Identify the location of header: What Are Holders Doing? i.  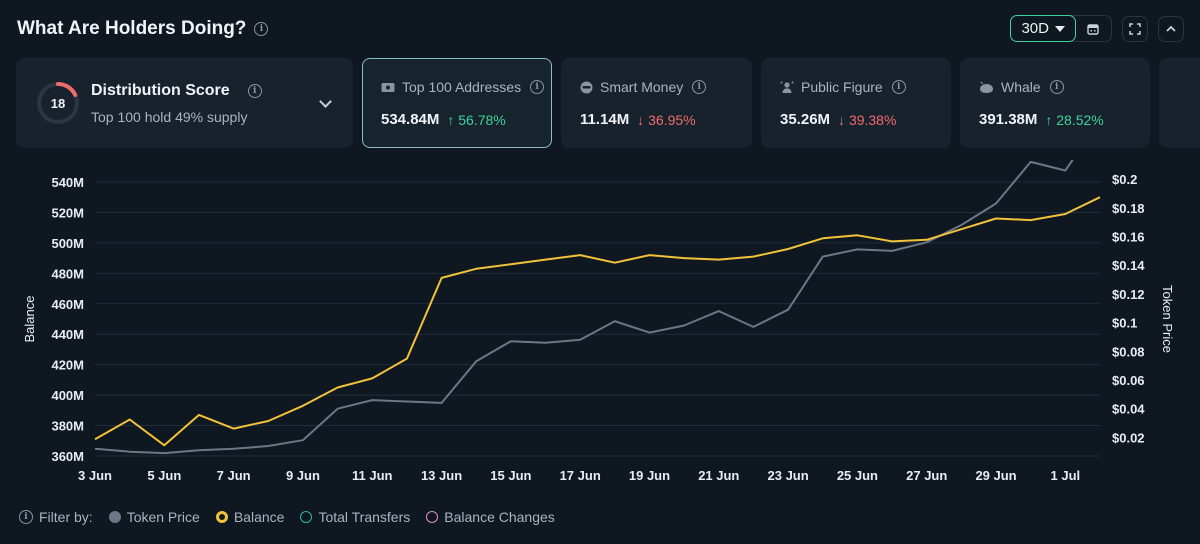
(143, 29).